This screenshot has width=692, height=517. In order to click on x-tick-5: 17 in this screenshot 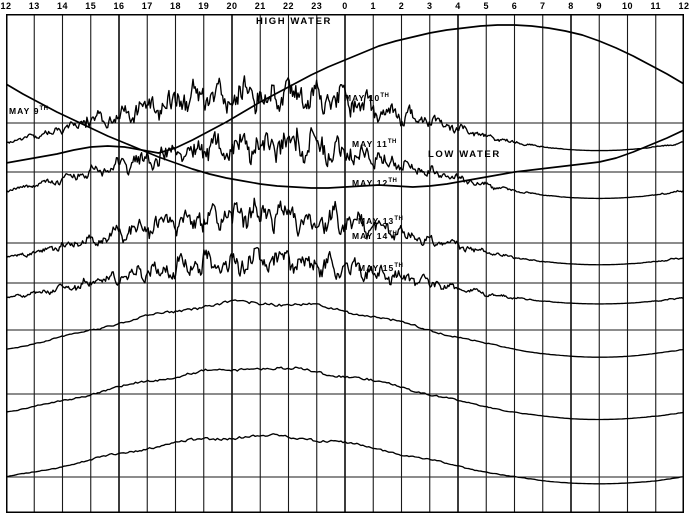, I will do `click(147, 6)`.